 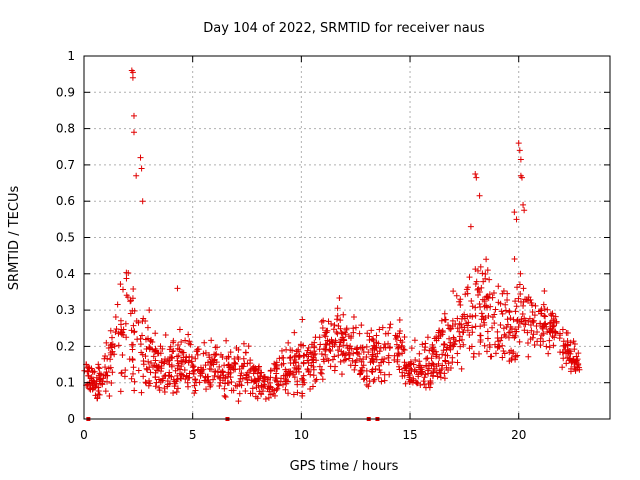 What do you see at coordinates (193, 435) in the screenshot?
I see `x-tick-label: 5` at bounding box center [193, 435].